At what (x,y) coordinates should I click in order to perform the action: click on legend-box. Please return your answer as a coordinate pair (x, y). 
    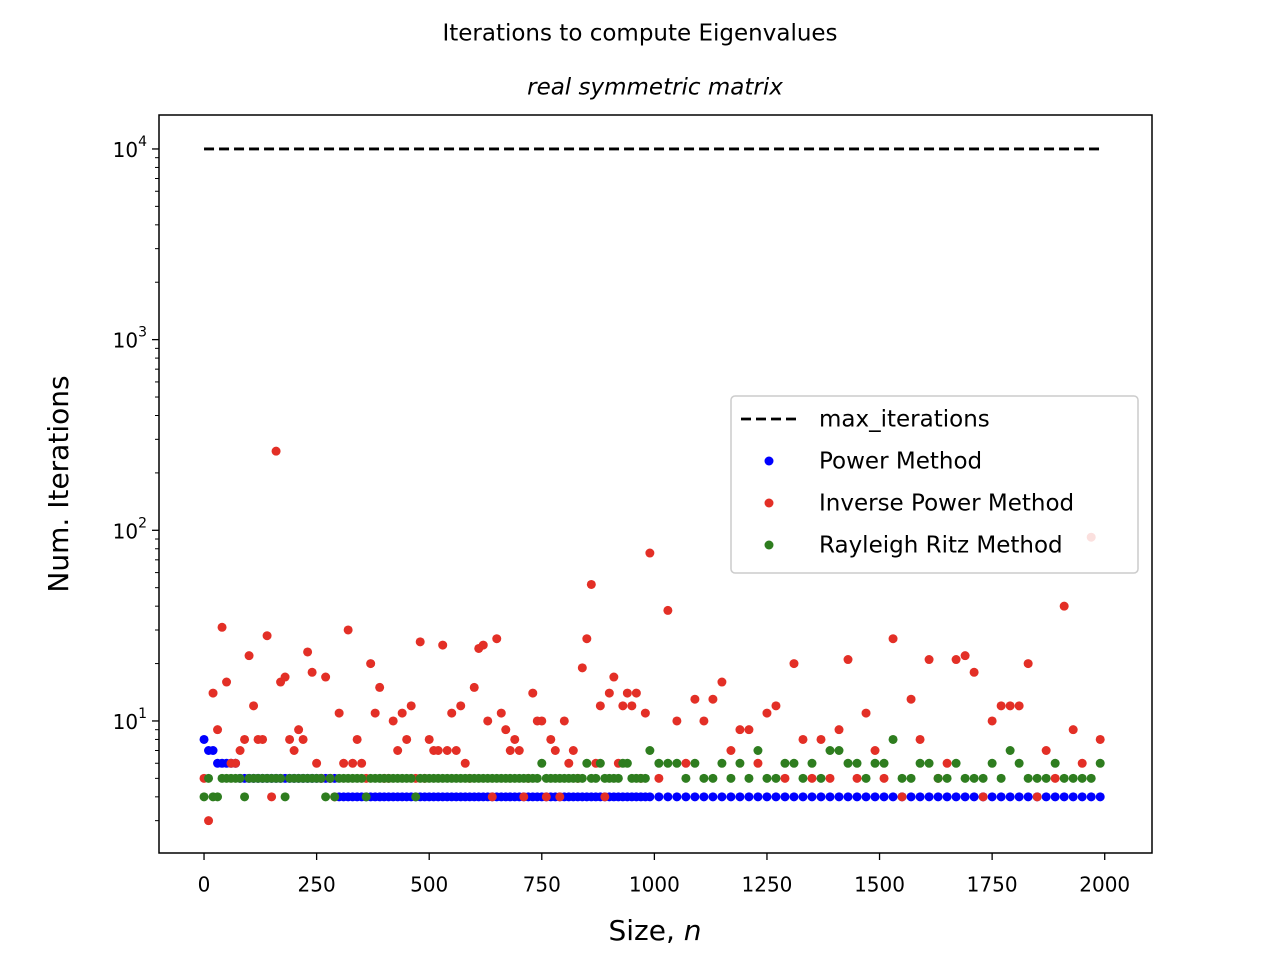
    Looking at the image, I should click on (934, 484).